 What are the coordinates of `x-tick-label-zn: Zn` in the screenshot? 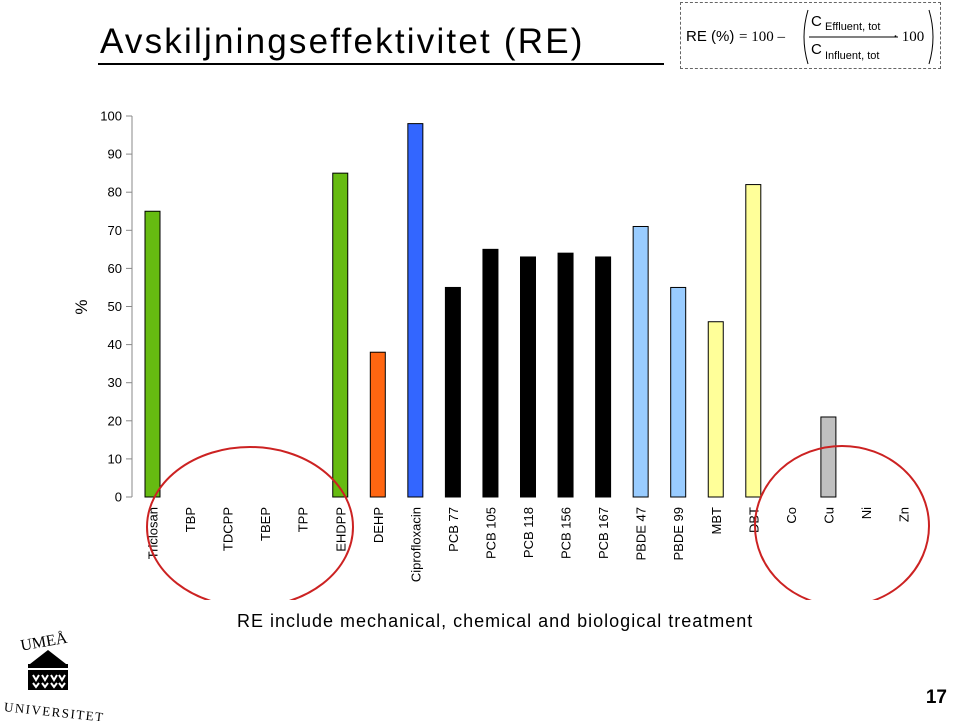 It's located at (904, 514).